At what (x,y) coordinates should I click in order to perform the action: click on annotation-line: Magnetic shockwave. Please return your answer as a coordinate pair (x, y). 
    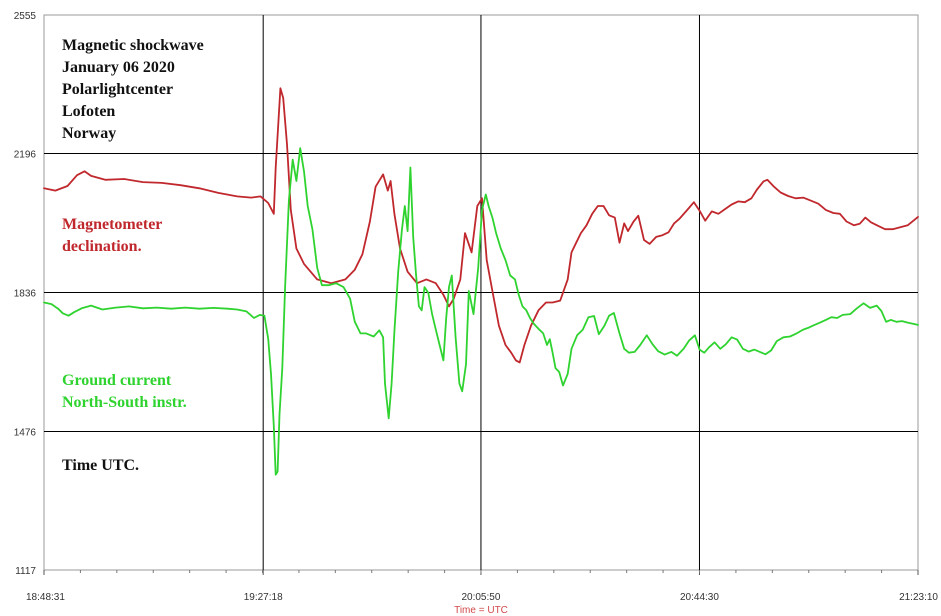
    Looking at the image, I should click on (133, 45).